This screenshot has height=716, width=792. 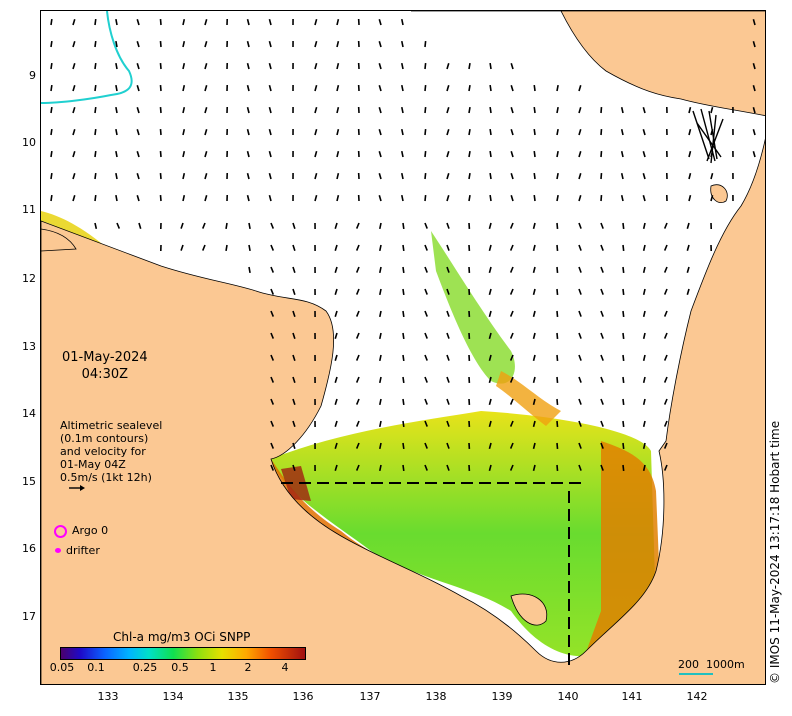 What do you see at coordinates (103, 451) in the screenshot?
I see `altimetry-line: and velocity for` at bounding box center [103, 451].